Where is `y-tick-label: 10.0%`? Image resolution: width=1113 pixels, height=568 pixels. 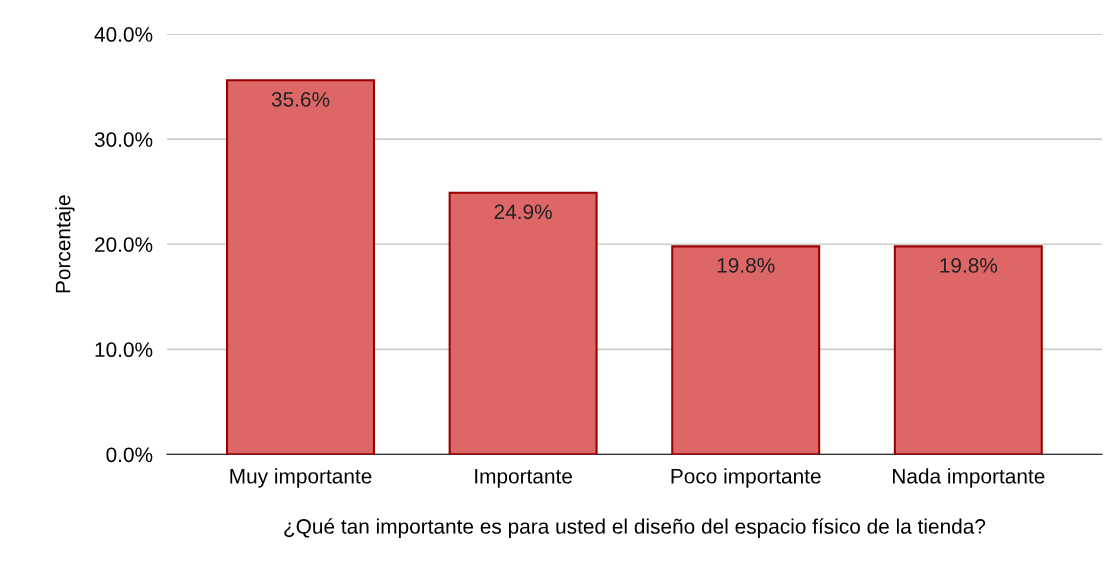 y-tick-label: 10.0% is located at coordinates (124, 350).